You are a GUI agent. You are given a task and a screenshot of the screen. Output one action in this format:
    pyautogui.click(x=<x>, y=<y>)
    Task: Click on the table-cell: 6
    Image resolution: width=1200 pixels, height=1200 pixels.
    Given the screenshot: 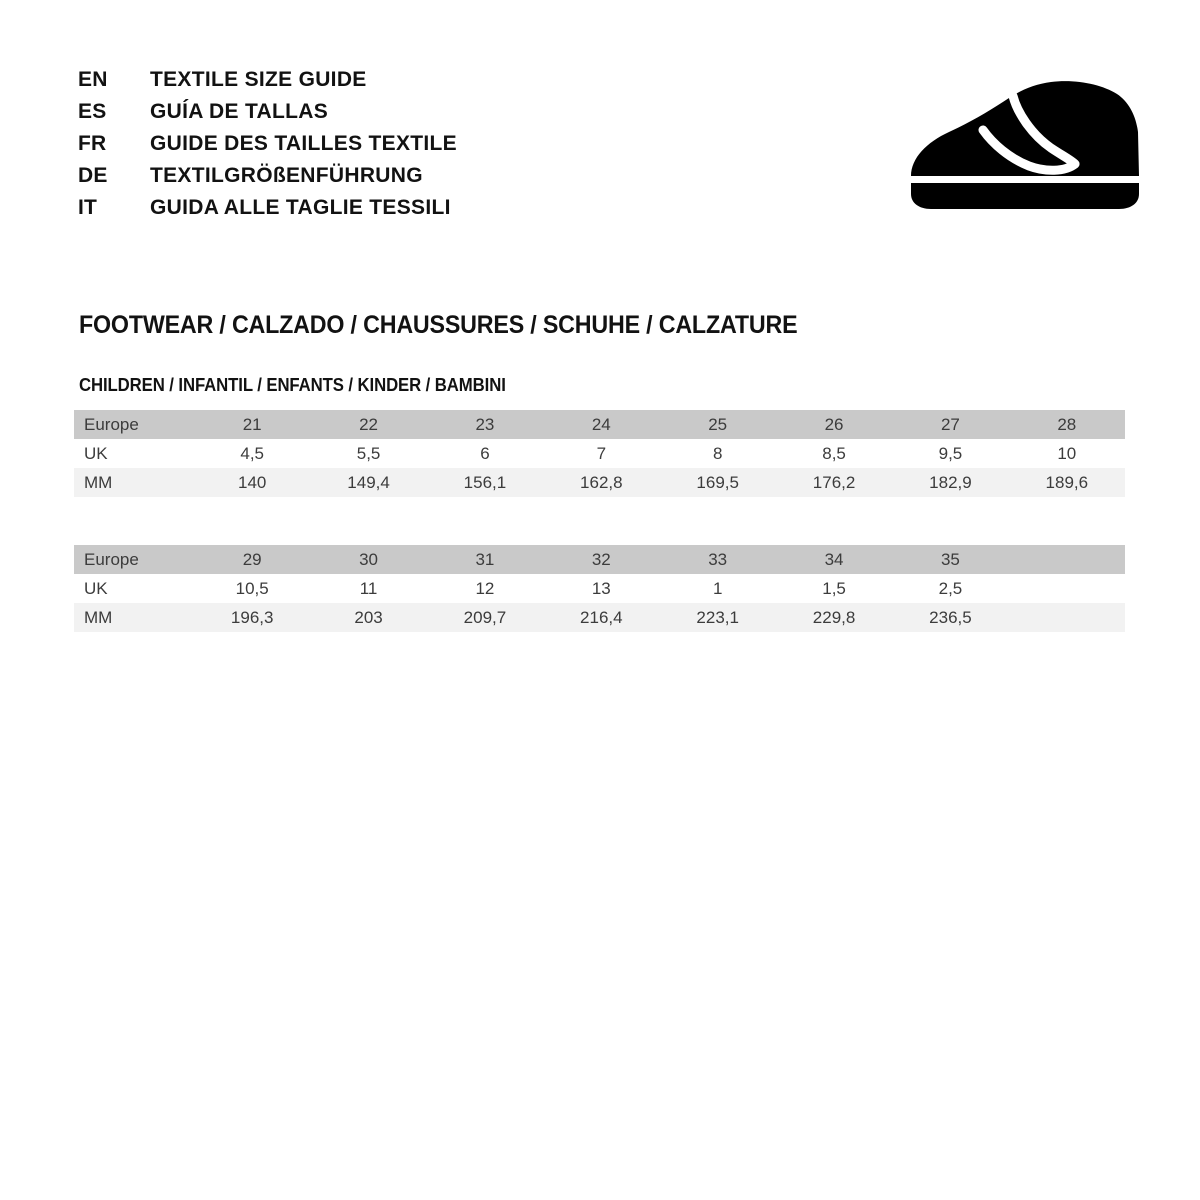 What is the action you would take?
    pyautogui.click(x=485, y=453)
    